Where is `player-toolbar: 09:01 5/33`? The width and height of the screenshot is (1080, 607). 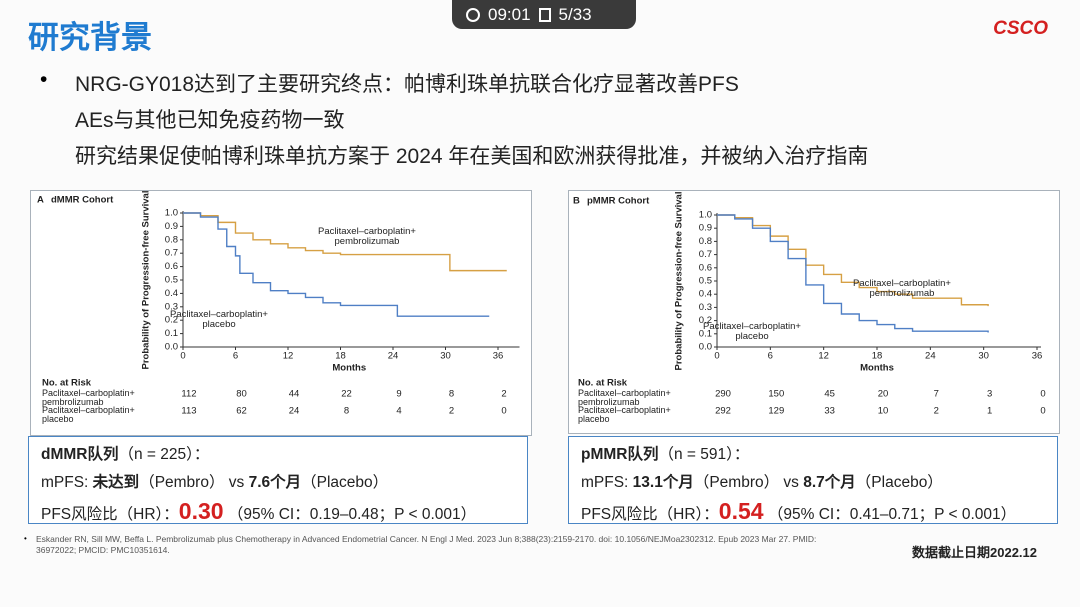
player-toolbar: 09:01 5/33 is located at coordinates (544, 14).